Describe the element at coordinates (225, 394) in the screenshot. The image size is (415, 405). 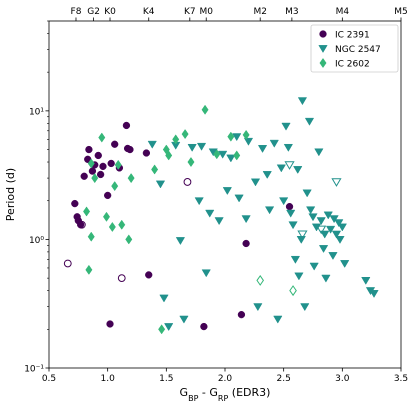
I see `x-axis-title: GBP - GRP (EDR3)` at that location.